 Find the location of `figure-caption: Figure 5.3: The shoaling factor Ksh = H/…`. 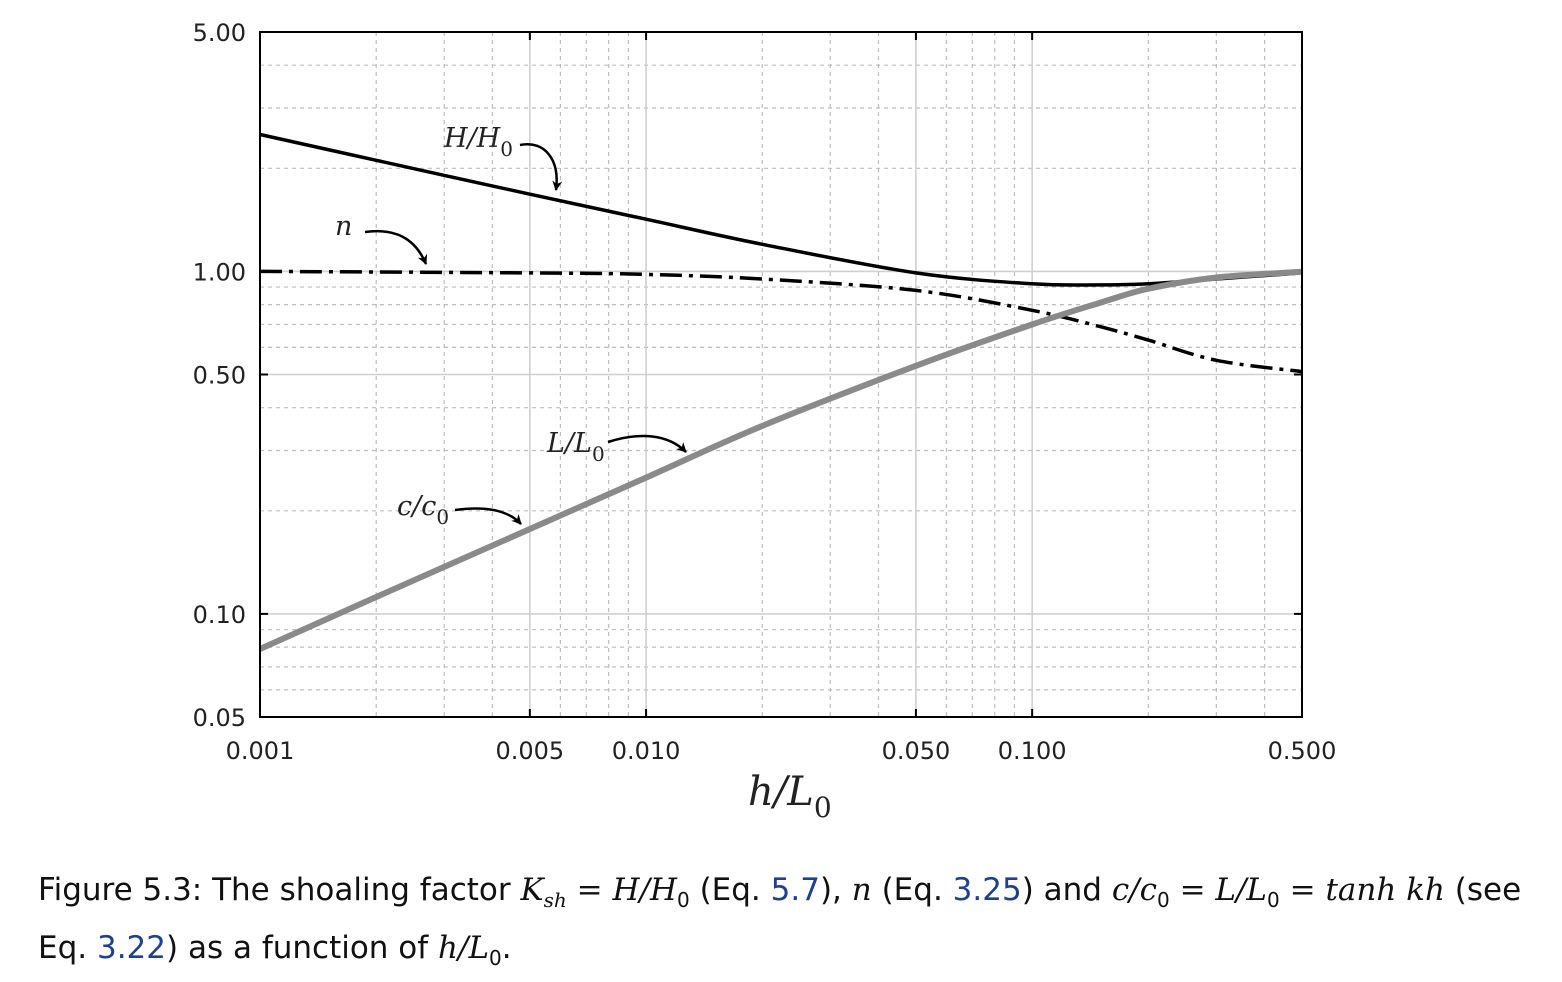

figure-caption: Figure 5.3: The shoaling factor Ksh = H/… is located at coordinates (780, 921).